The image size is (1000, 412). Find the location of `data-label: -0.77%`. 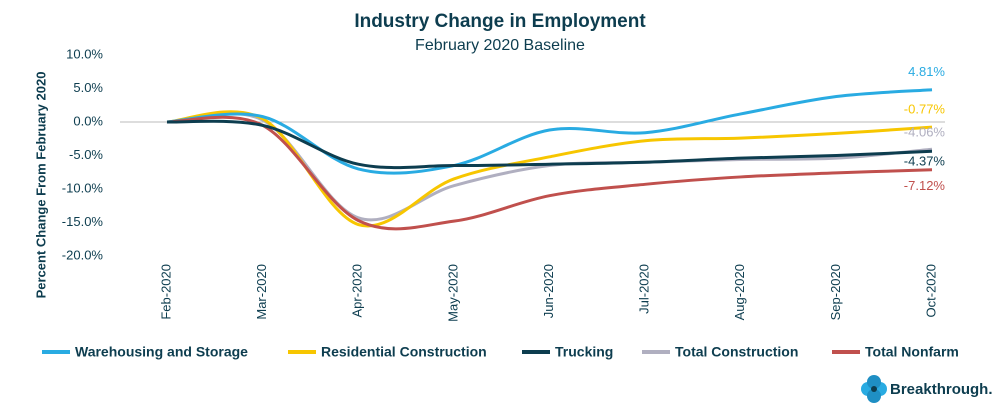

data-label: -0.77% is located at coordinates (925, 109).